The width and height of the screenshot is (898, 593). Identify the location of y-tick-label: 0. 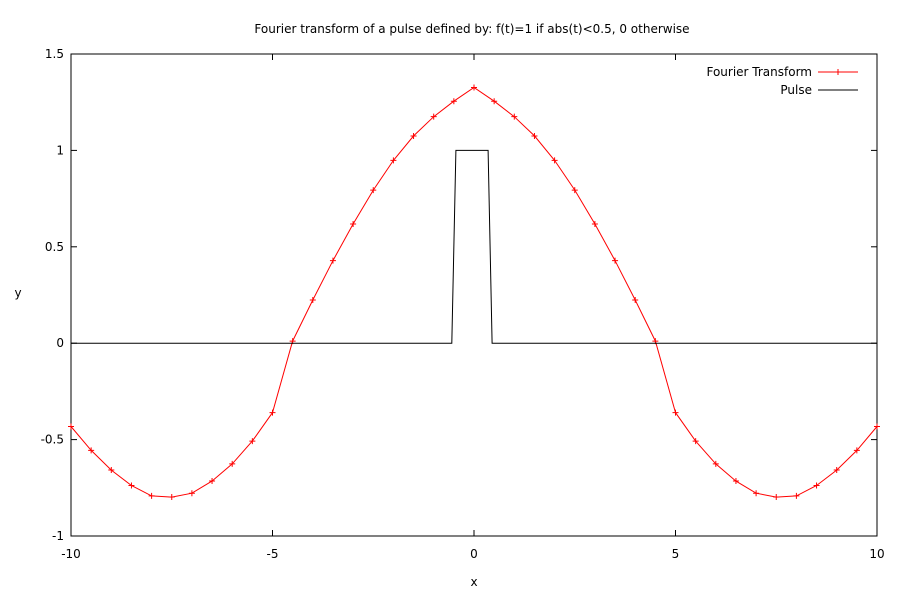
(60, 343).